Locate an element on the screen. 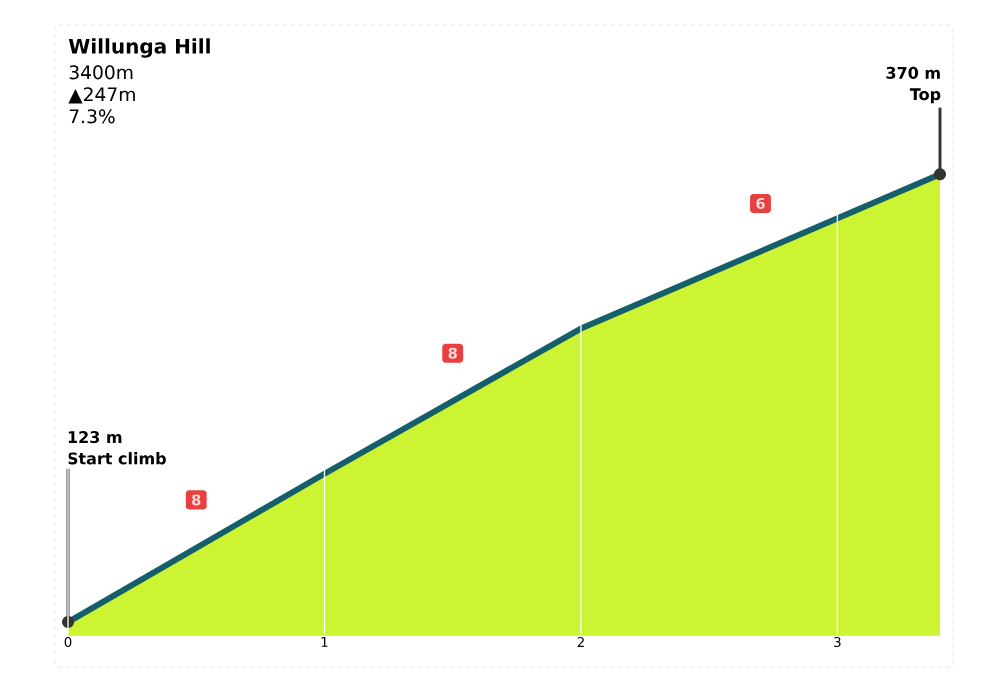 The image size is (1004, 693). x-tick-label: 0 is located at coordinates (68, 642).